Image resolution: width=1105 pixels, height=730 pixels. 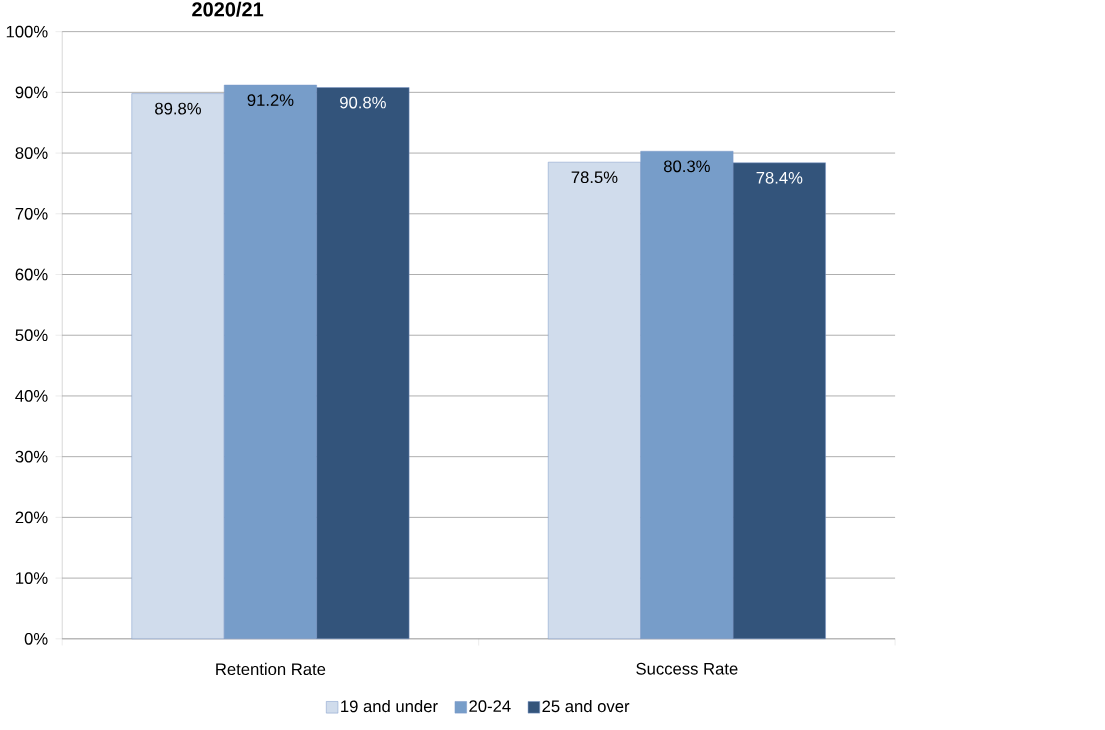 What do you see at coordinates (389, 706) in the screenshot?
I see `legend-label: 19 and under` at bounding box center [389, 706].